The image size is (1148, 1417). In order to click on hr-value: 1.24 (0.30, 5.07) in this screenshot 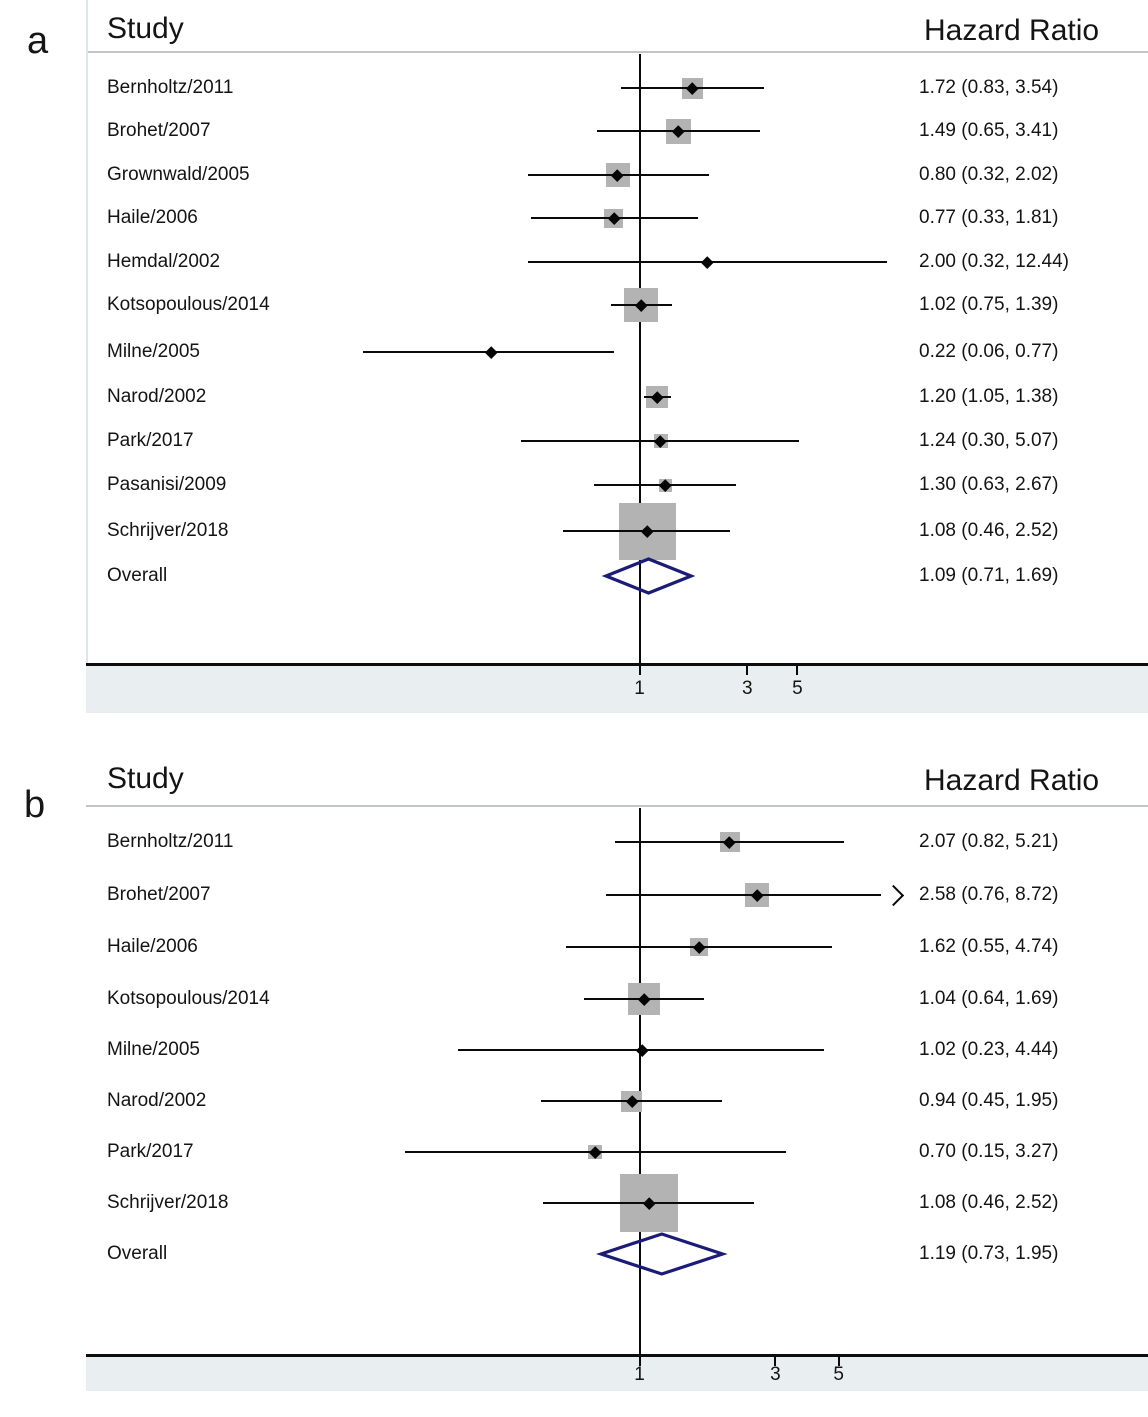, I will do `click(989, 440)`.